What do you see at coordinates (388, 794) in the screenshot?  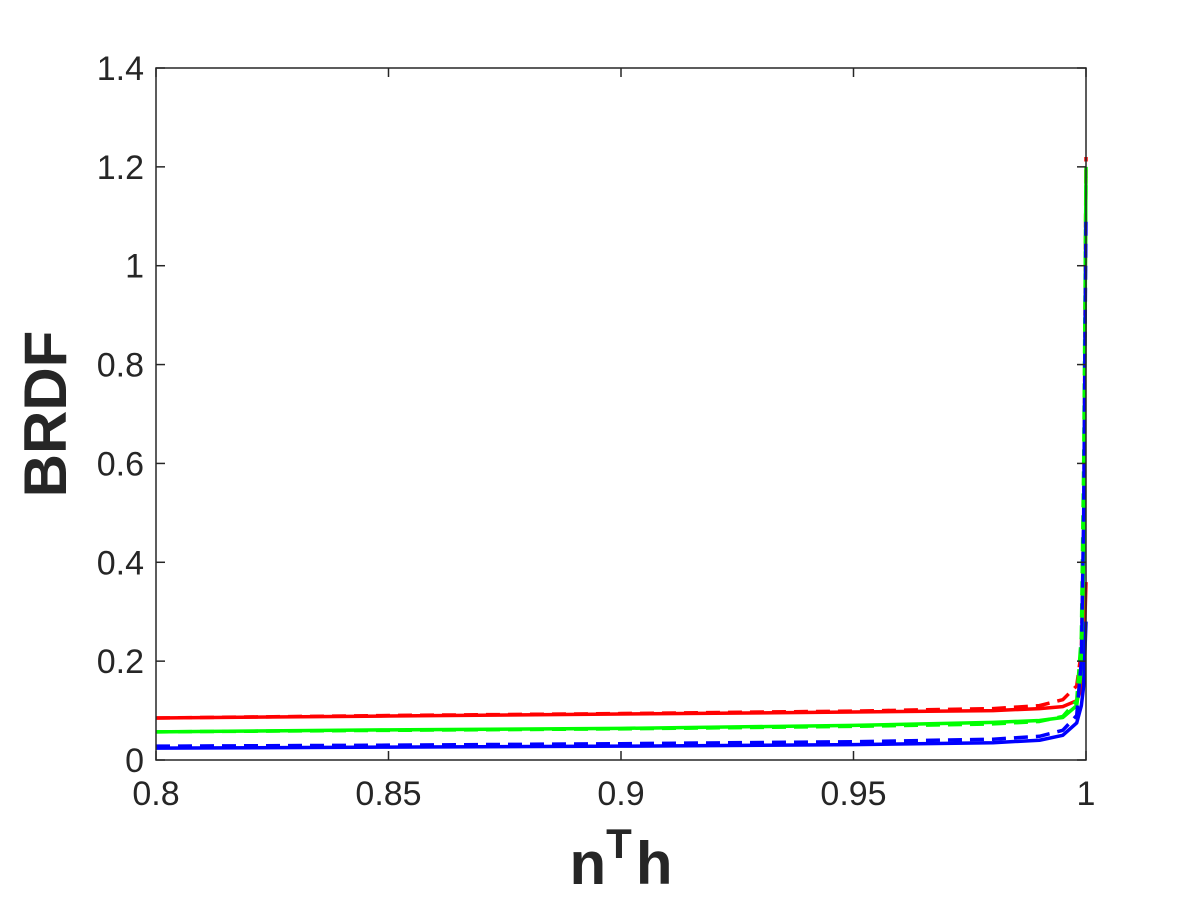 I see `x-tick-label: 0.85` at bounding box center [388, 794].